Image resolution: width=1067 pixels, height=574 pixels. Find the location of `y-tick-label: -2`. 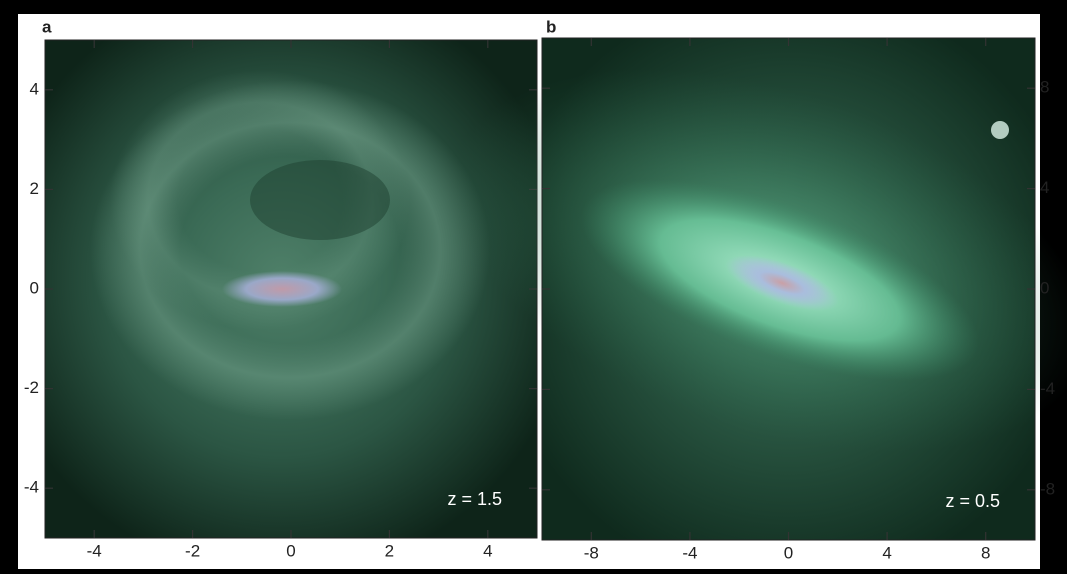

y-tick-label: -2 is located at coordinates (31, 387).